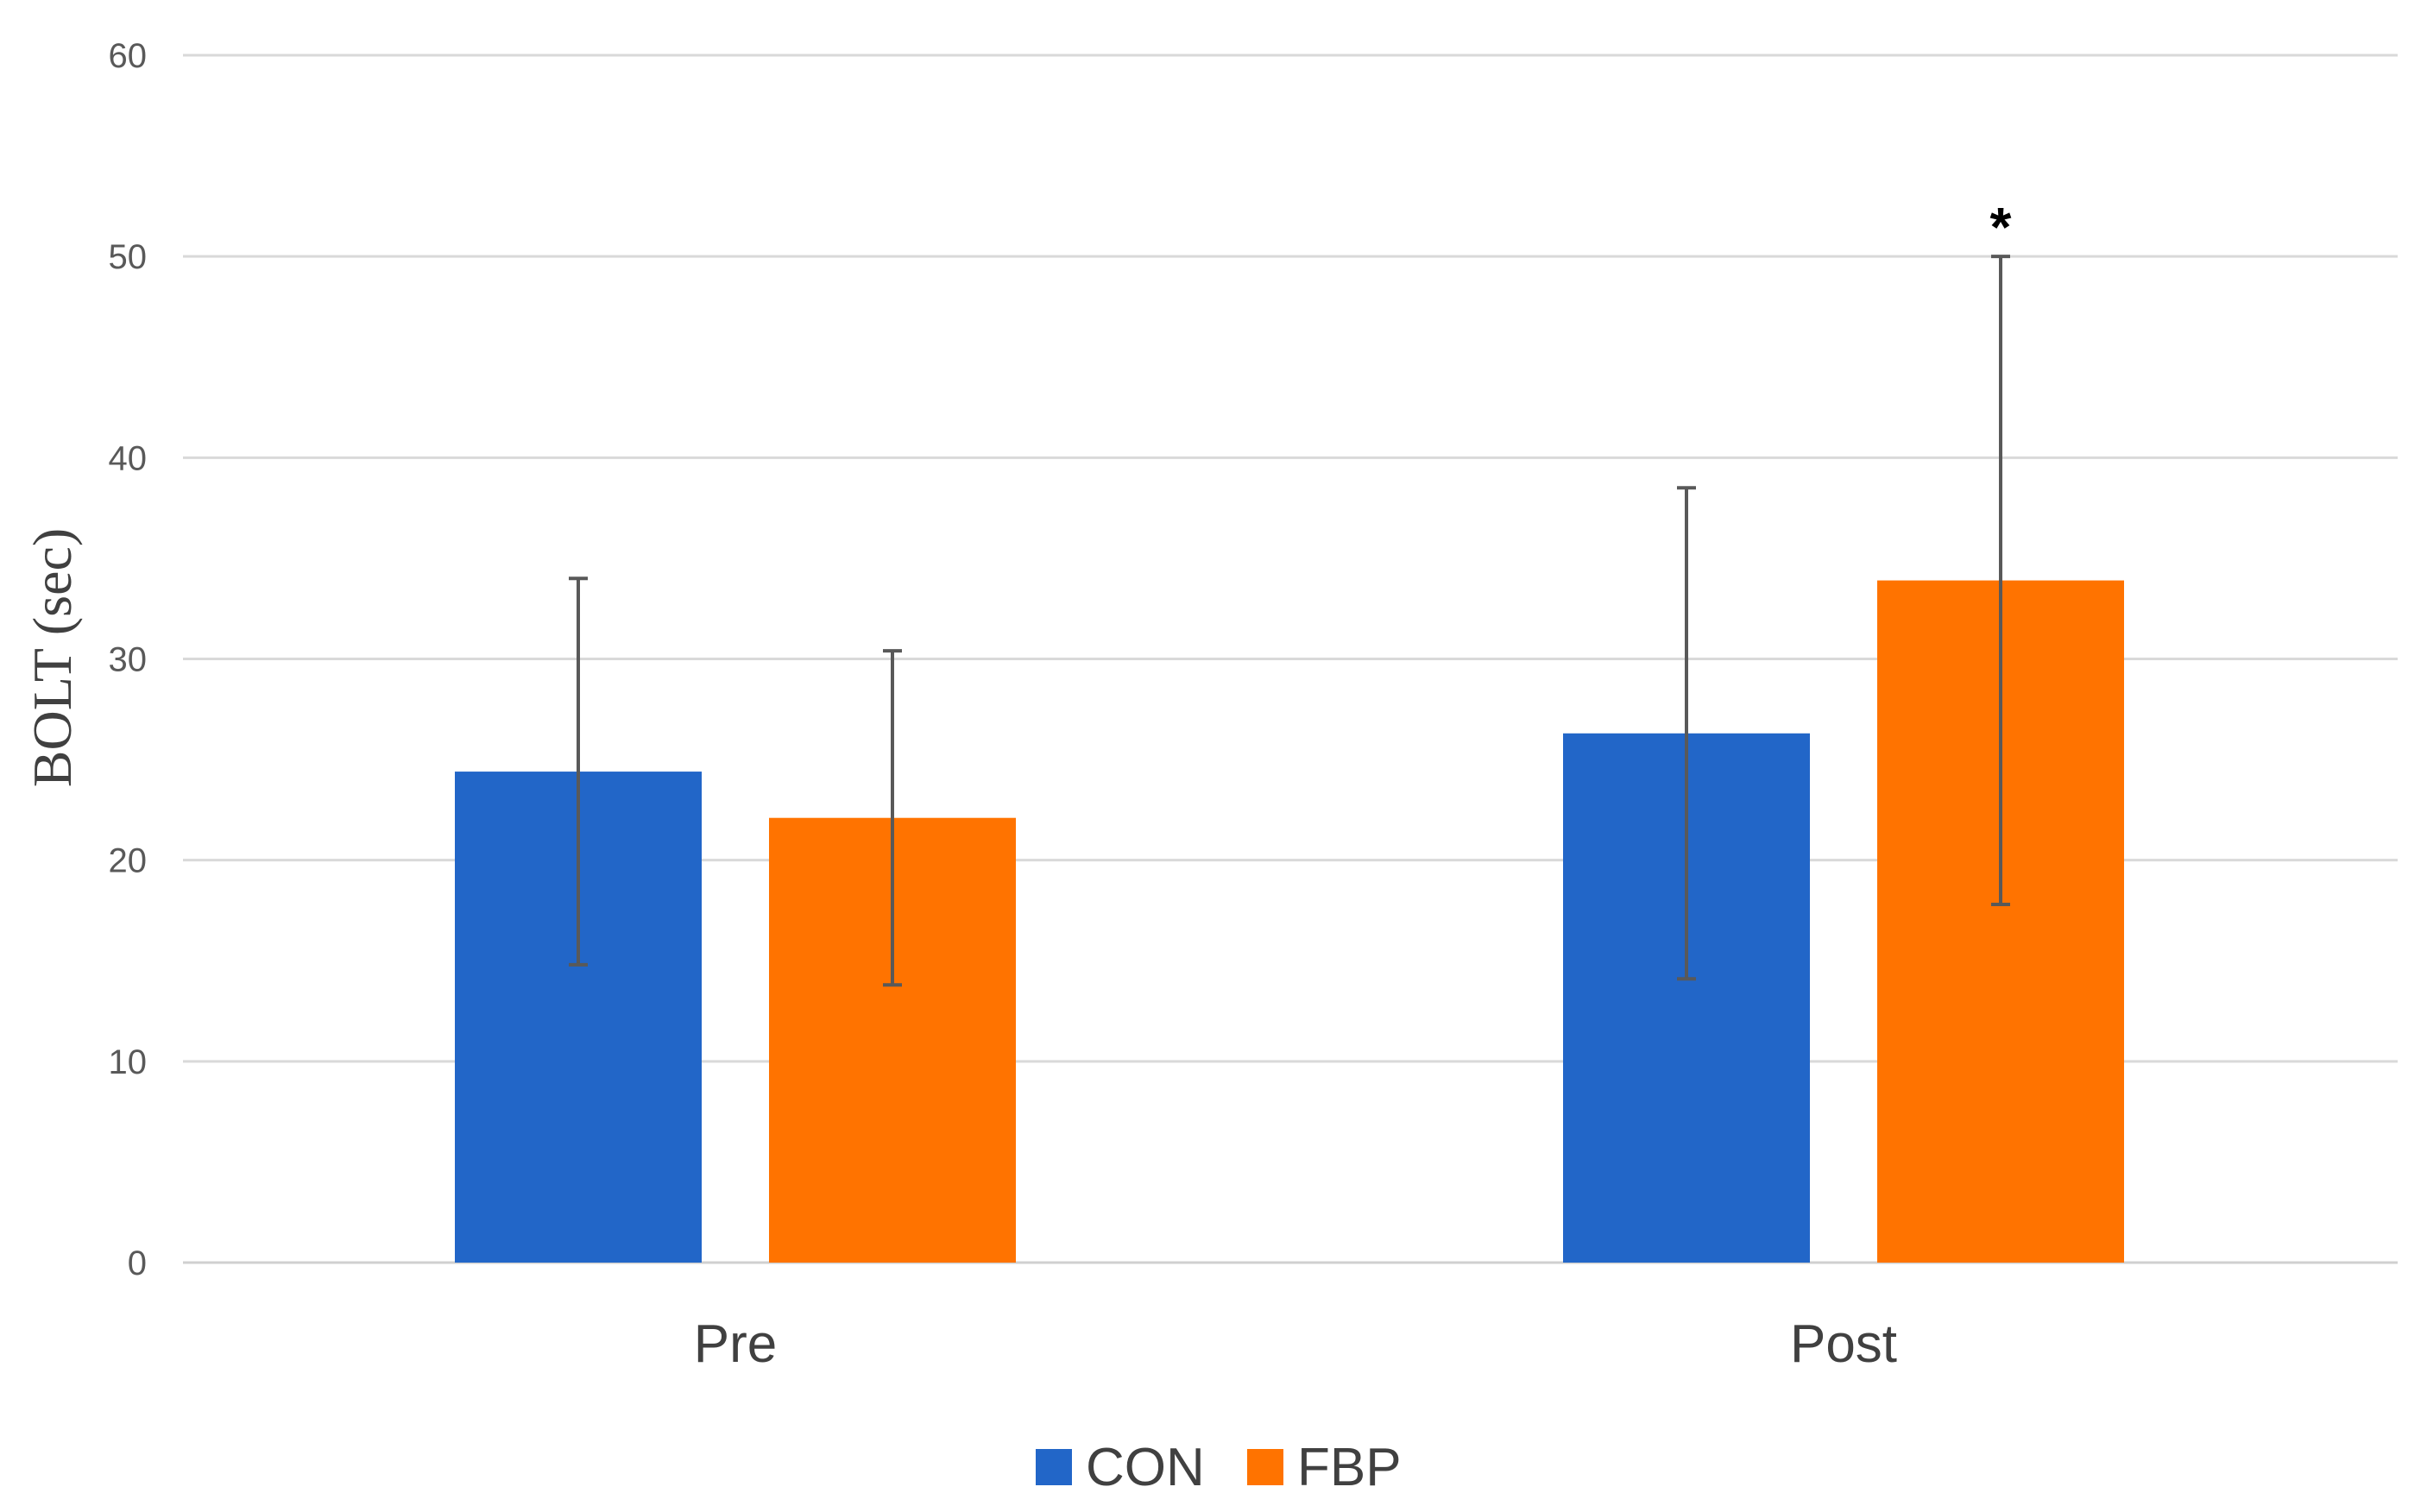 The width and height of the screenshot is (2427, 1512). I want to click on y-tick-label: 50, so click(129, 257).